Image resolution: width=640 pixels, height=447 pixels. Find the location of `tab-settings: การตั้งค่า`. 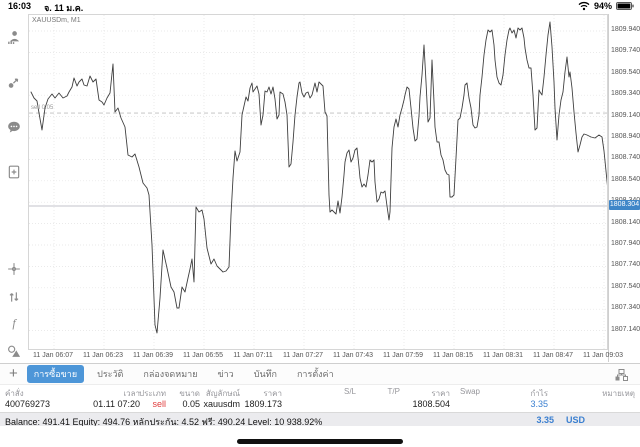

tab-settings: การตั้งค่า is located at coordinates (315, 374).